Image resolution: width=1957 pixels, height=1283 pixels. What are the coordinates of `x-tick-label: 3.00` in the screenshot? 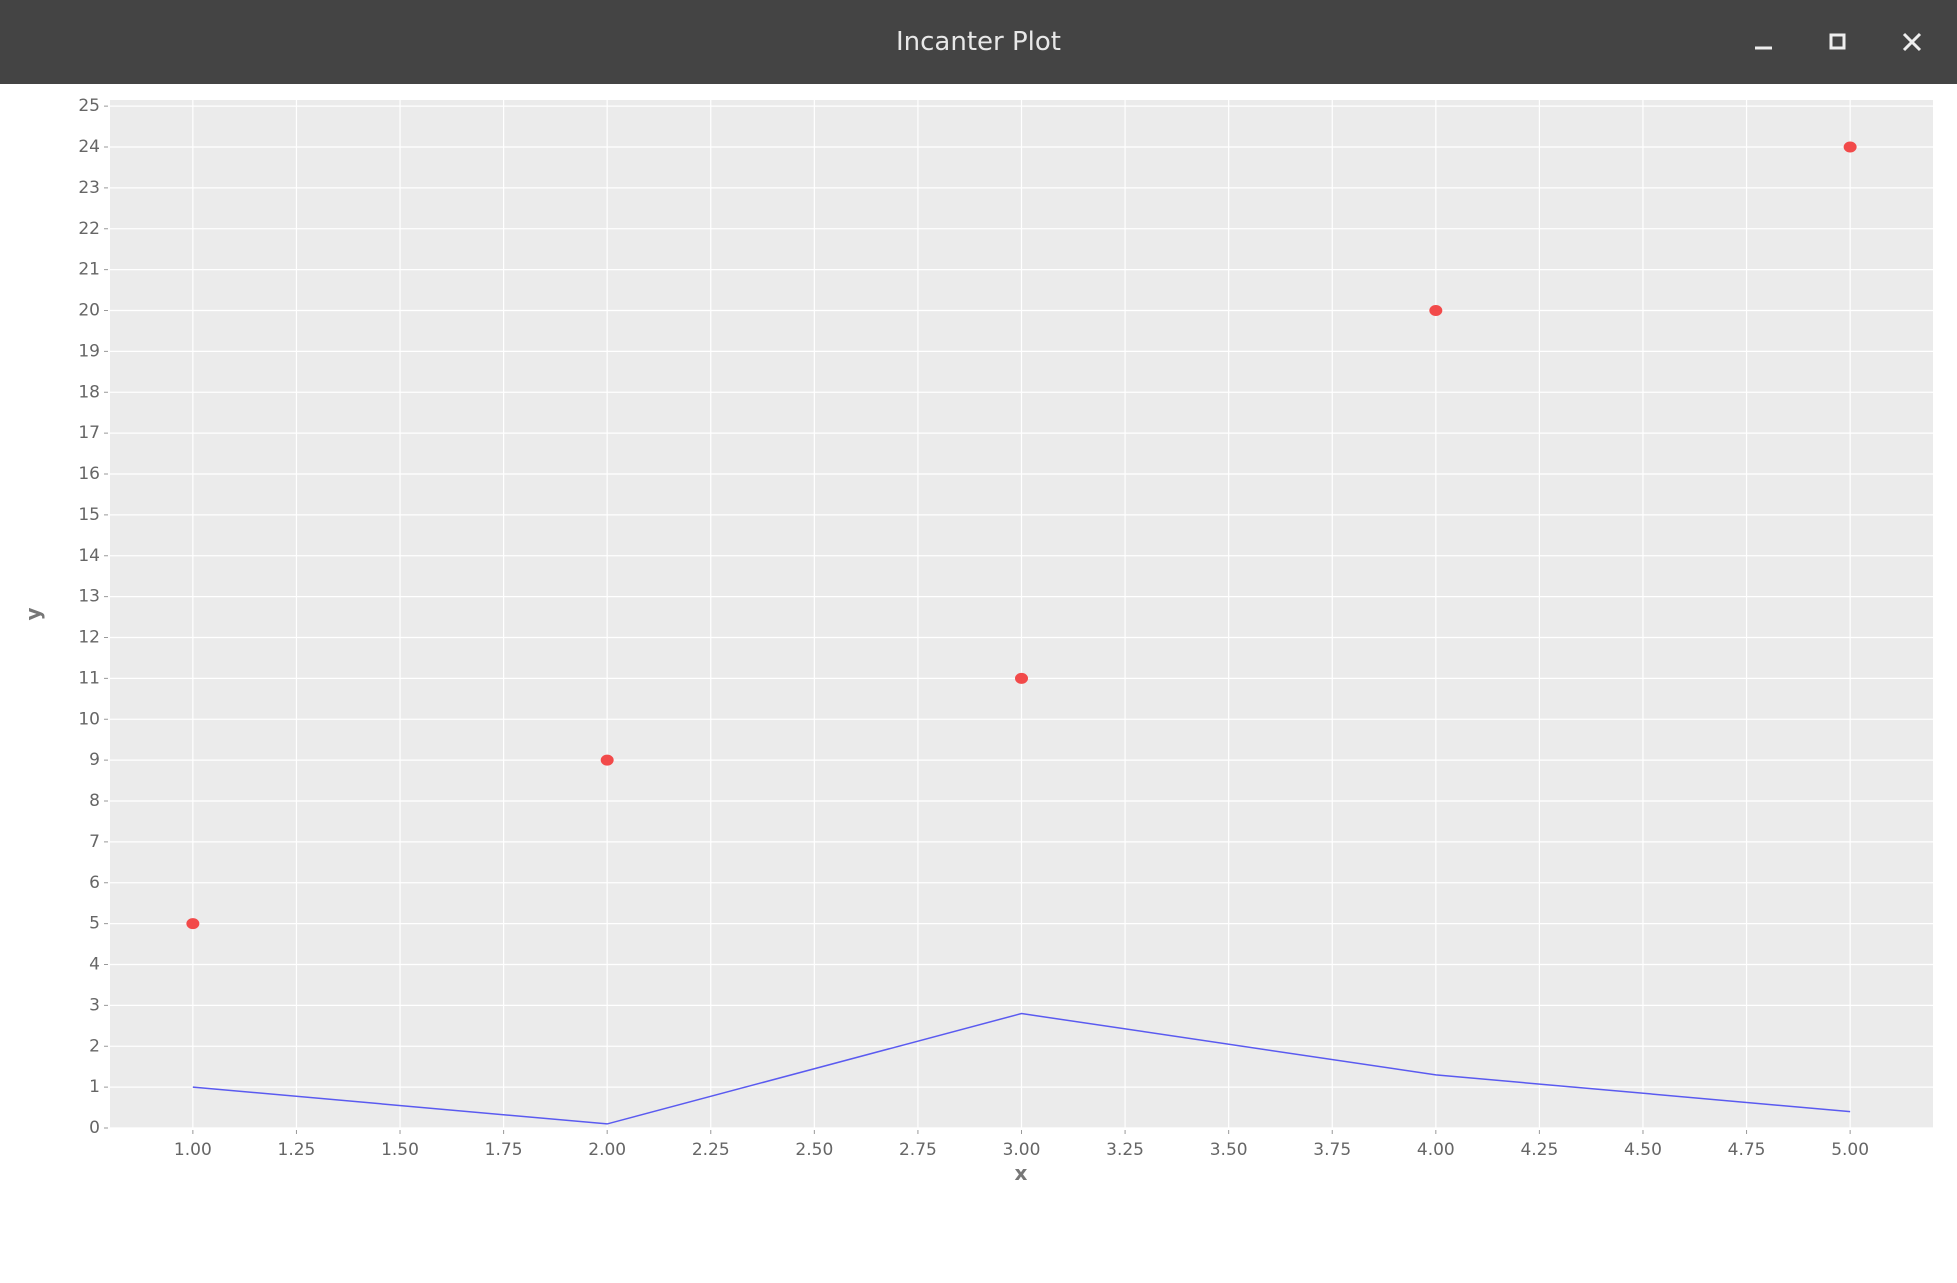 It's located at (1022, 1150).